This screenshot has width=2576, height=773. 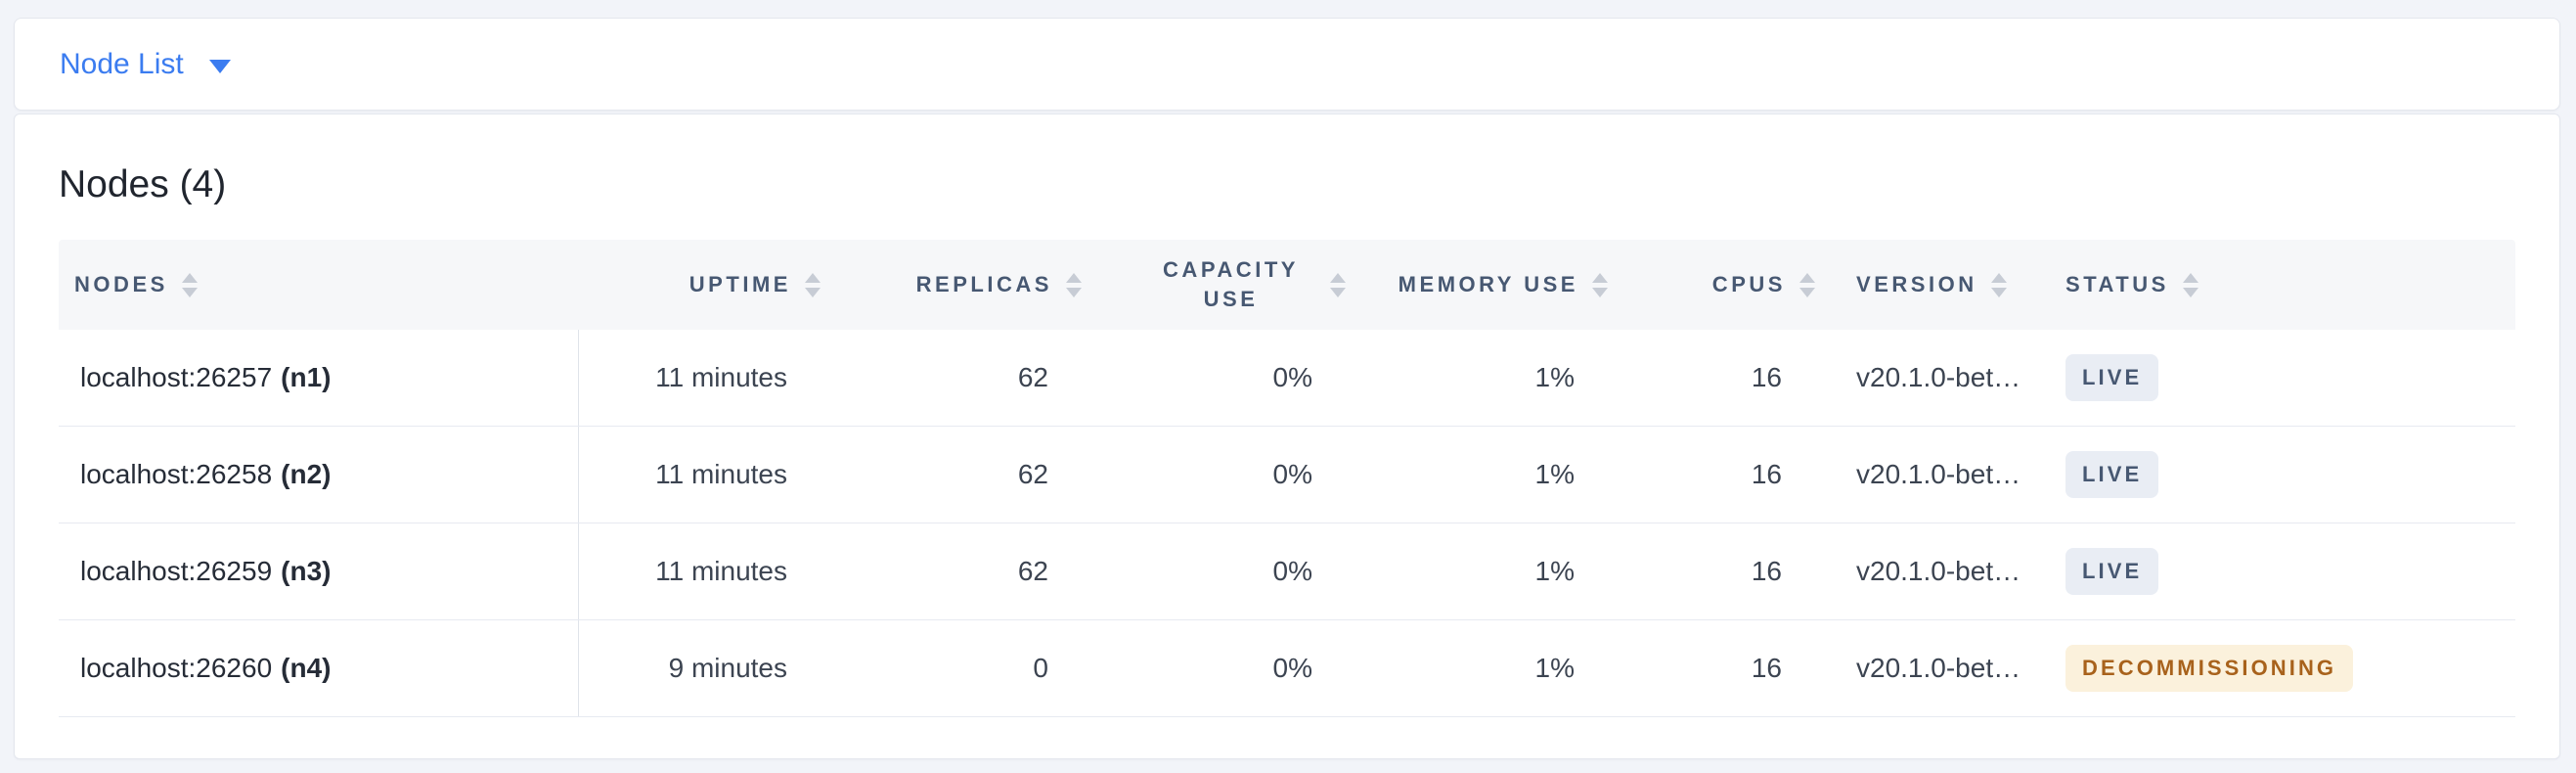 I want to click on column-header-label: CPUS, so click(x=1748, y=284).